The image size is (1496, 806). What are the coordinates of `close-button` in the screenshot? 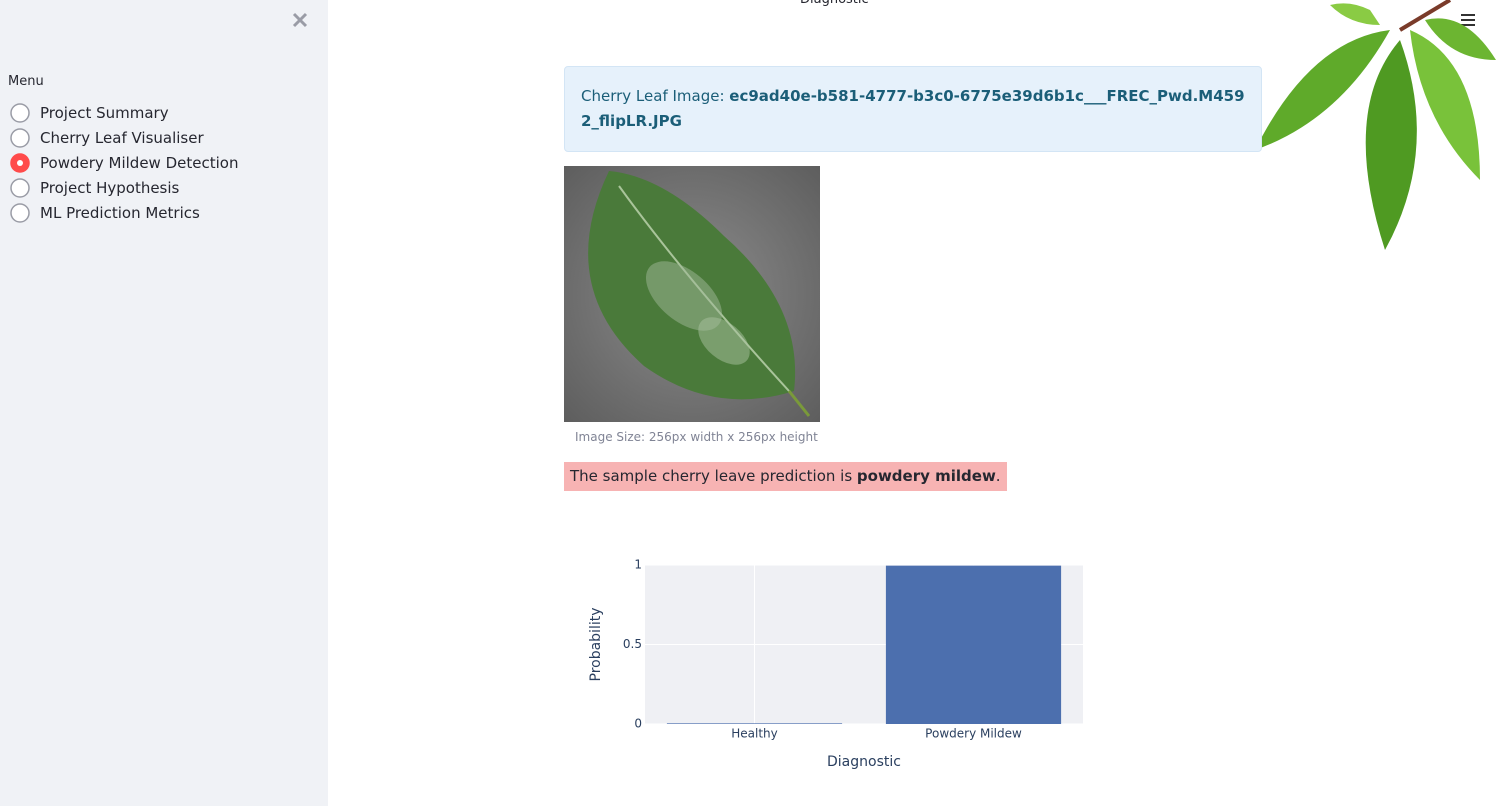 It's located at (300, 20).